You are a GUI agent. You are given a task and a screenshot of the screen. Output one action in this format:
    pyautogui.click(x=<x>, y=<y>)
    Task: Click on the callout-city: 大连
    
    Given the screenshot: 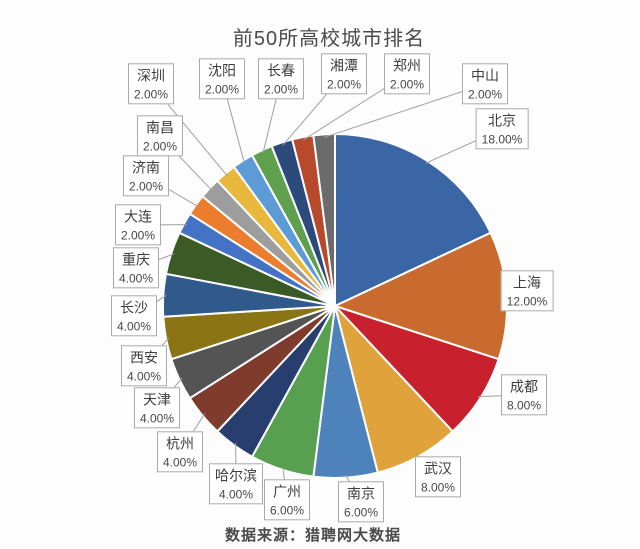 What is the action you would take?
    pyautogui.click(x=138, y=216)
    